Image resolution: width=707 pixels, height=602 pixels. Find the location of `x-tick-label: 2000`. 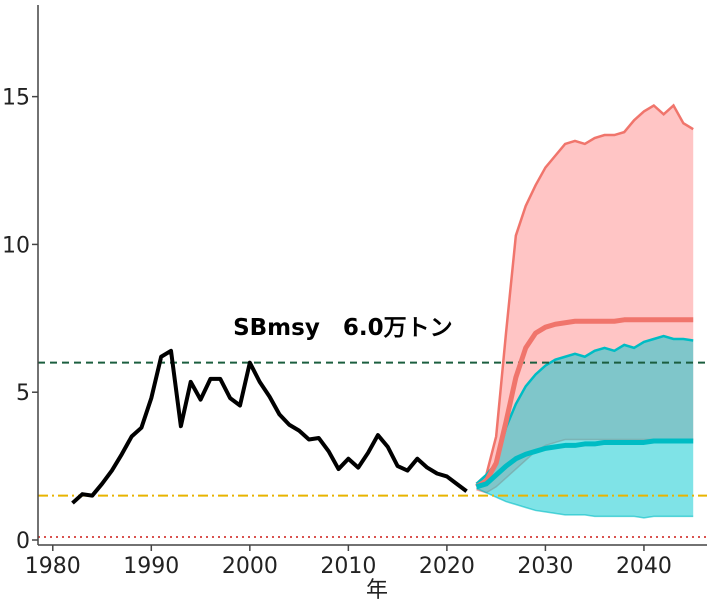

x-tick-label: 2000 is located at coordinates (250, 566).